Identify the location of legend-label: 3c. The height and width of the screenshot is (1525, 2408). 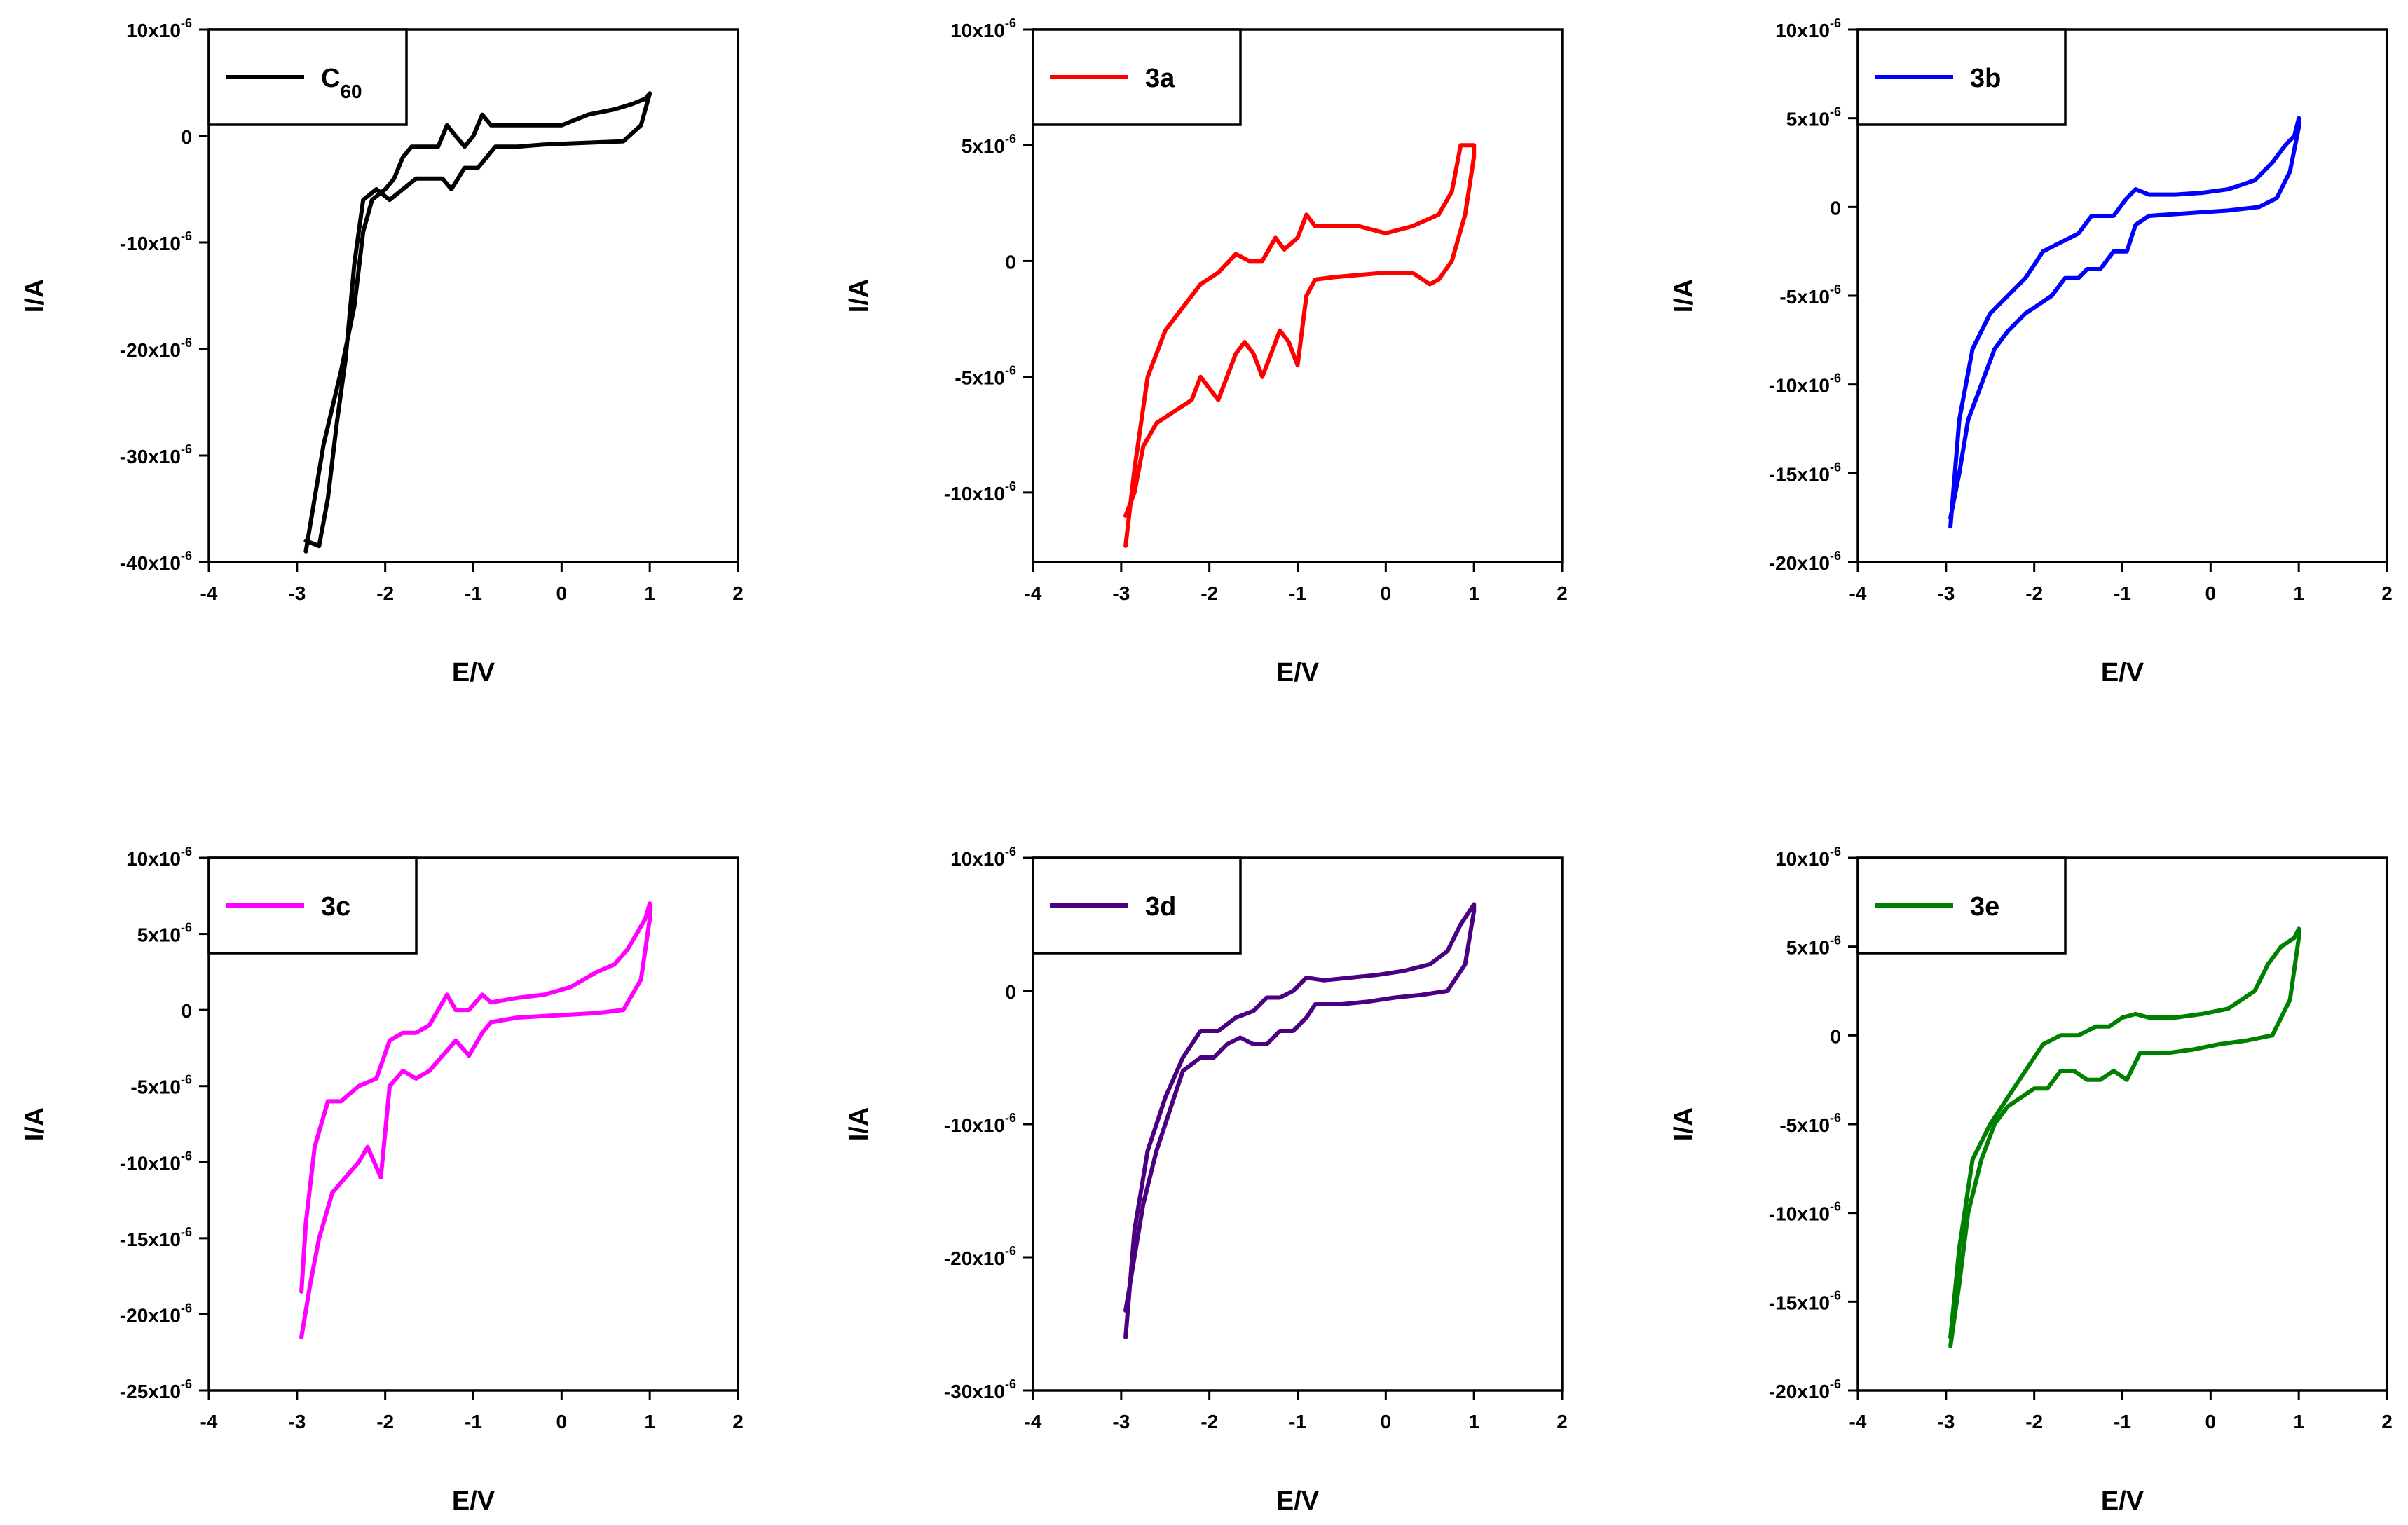
(335, 907).